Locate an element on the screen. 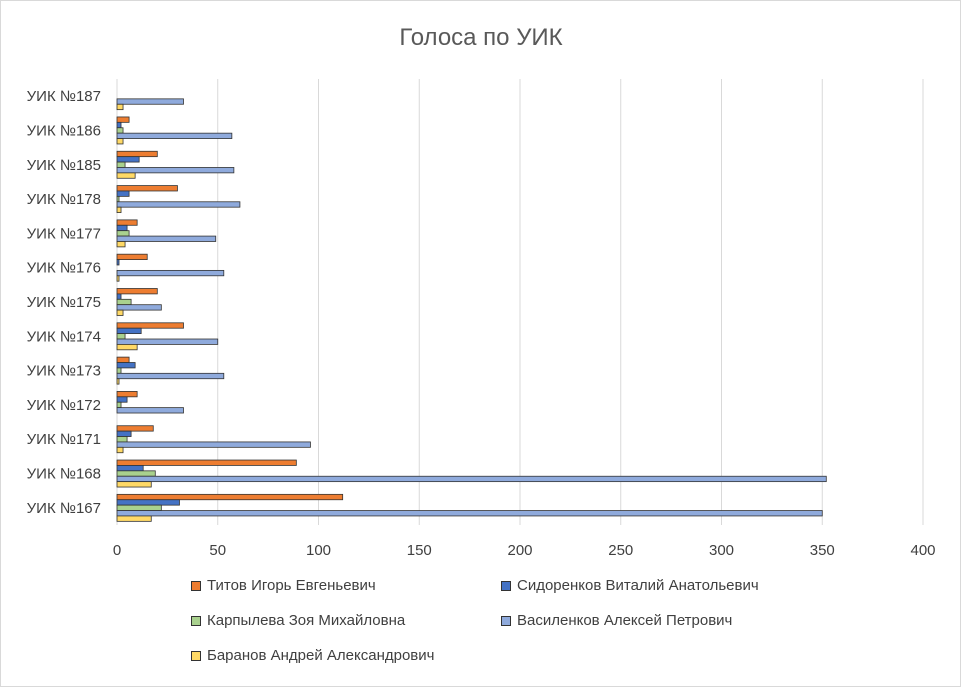  category-label: УИК №176 is located at coordinates (64, 268).